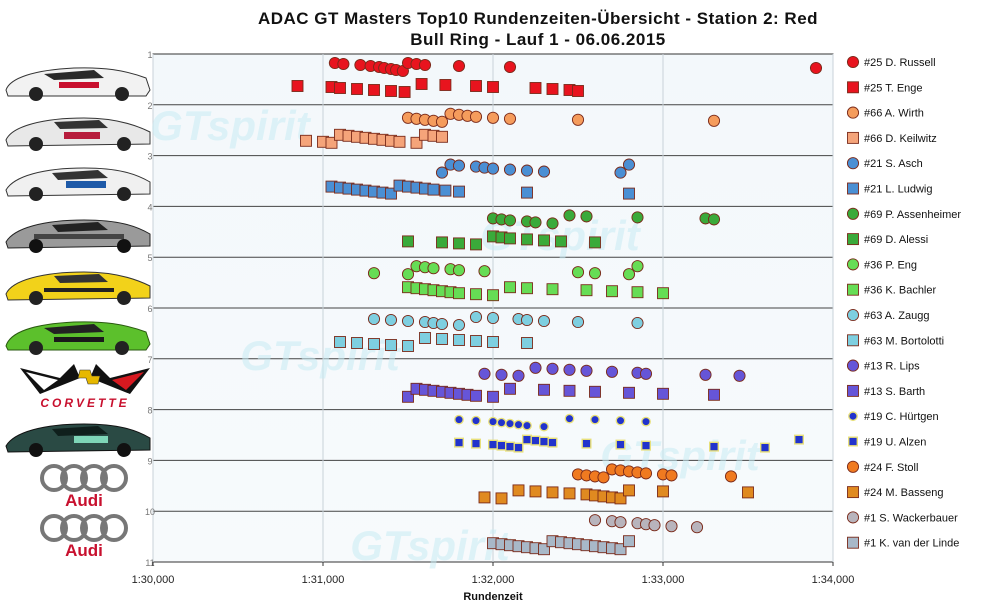 The image size is (1000, 605). I want to click on row-label: 5, so click(149, 258).